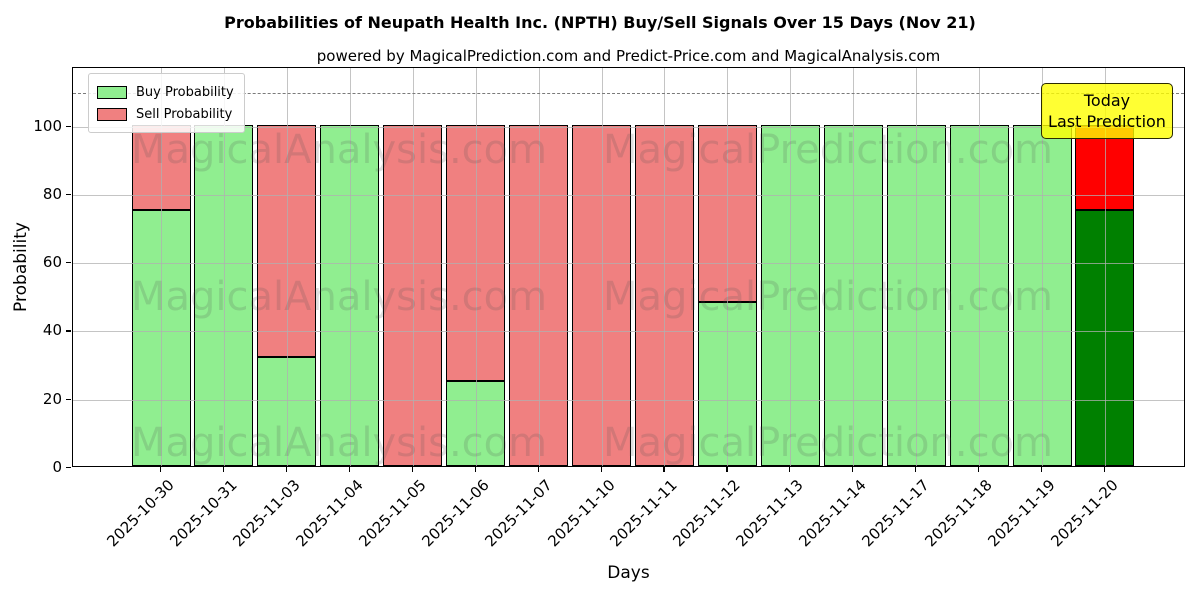 The image size is (1200, 600). I want to click on legend-item-sell: Sell Probability, so click(165, 114).